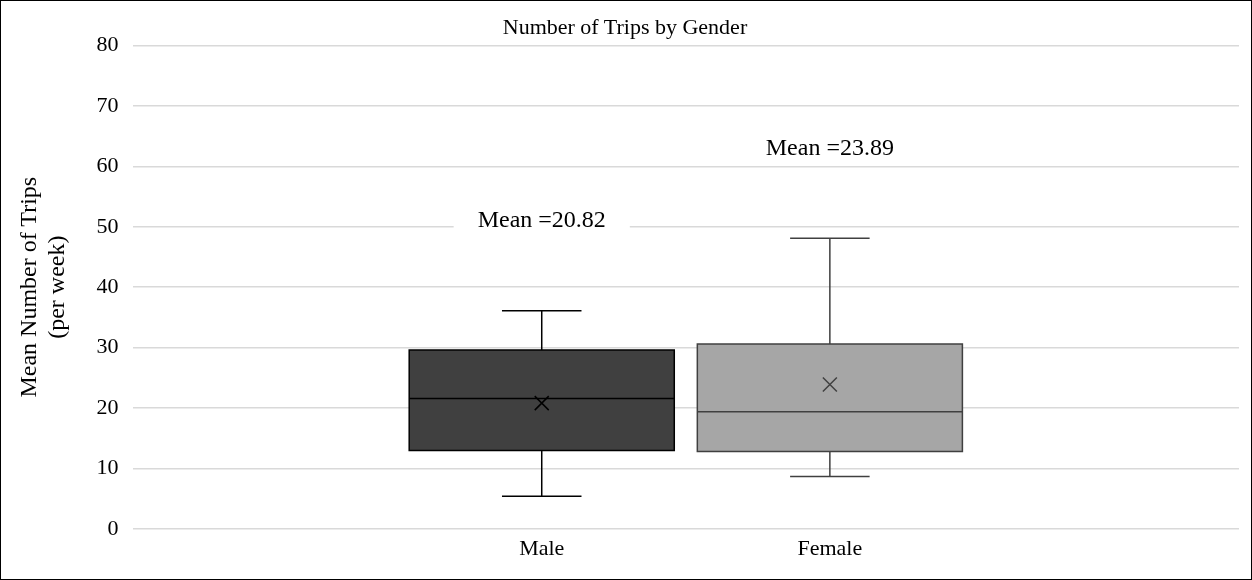 Image resolution: width=1252 pixels, height=580 pixels. What do you see at coordinates (107, 467) in the screenshot?
I see `y-tick-label: 10` at bounding box center [107, 467].